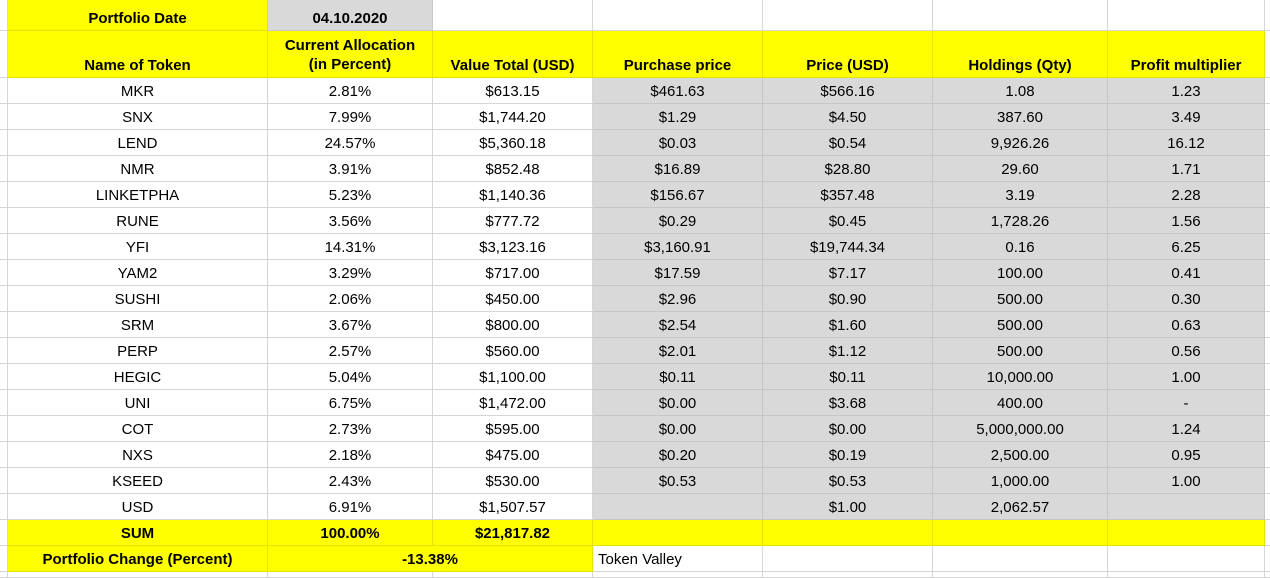  Describe the element at coordinates (1020, 169) in the screenshot. I see `holdings-cell: 29.60` at that location.